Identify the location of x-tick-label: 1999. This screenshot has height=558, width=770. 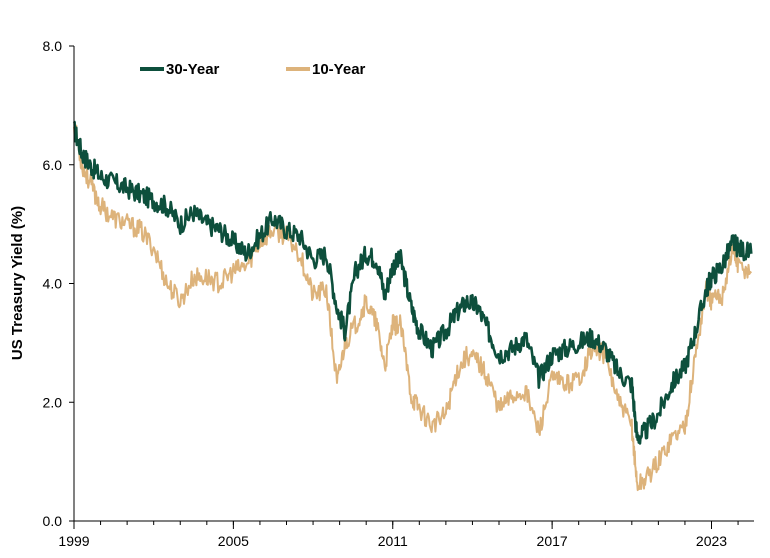
(73, 541).